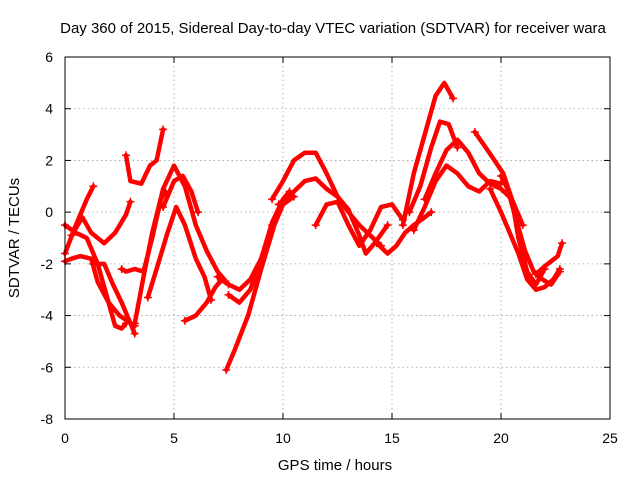 The width and height of the screenshot is (640, 480). Describe the element at coordinates (562, 243) in the screenshot. I see `plus-marker-track-26-end` at that location.